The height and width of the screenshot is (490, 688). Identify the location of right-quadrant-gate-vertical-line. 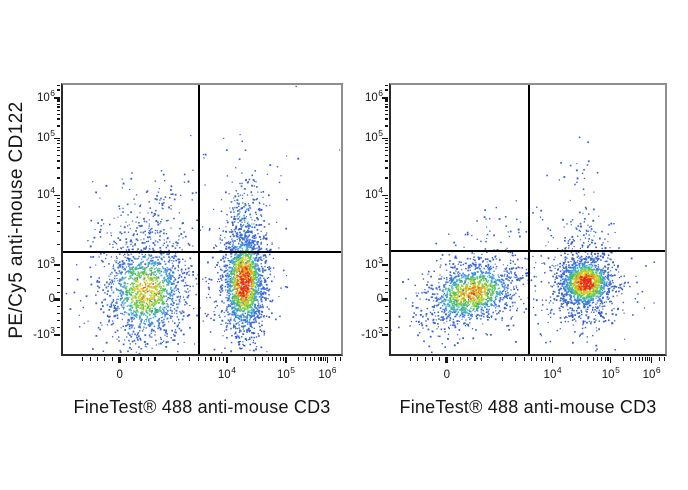
(529, 219).